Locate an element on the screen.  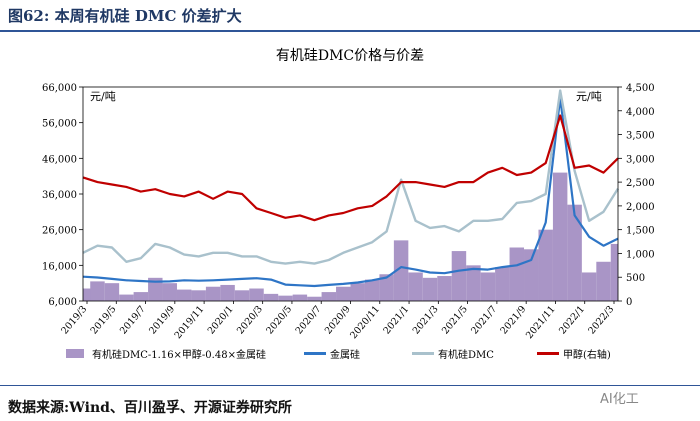
x-tick-label: 2019/11 is located at coordinates (190, 322).